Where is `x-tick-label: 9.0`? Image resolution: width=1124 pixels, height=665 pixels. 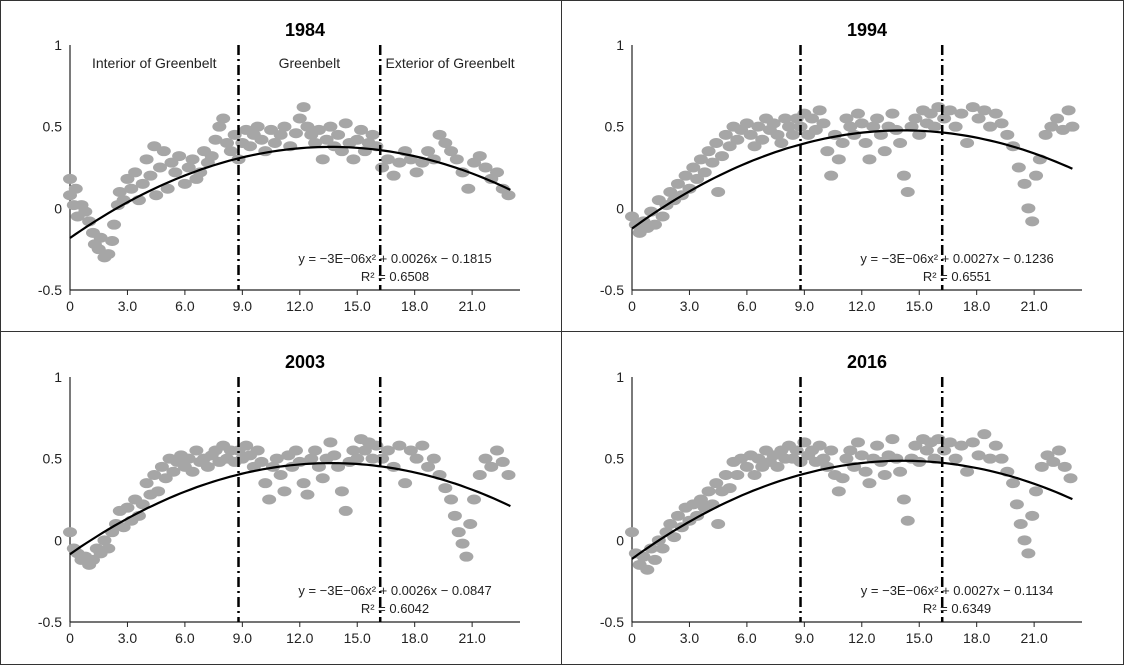 x-tick-label: 9.0 is located at coordinates (243, 306).